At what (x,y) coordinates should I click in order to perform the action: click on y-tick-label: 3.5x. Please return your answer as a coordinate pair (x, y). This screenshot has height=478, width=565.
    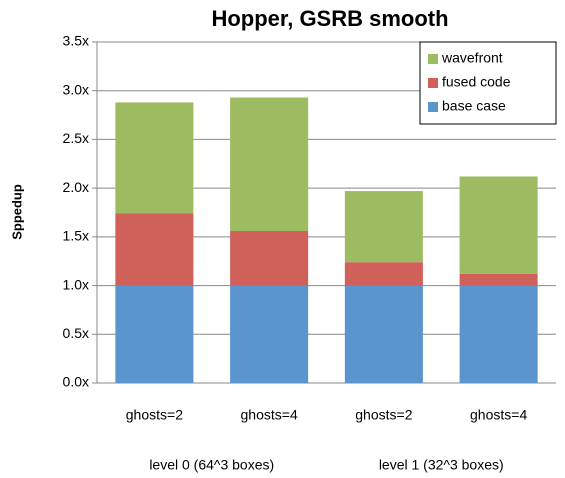
    Looking at the image, I should click on (76, 41).